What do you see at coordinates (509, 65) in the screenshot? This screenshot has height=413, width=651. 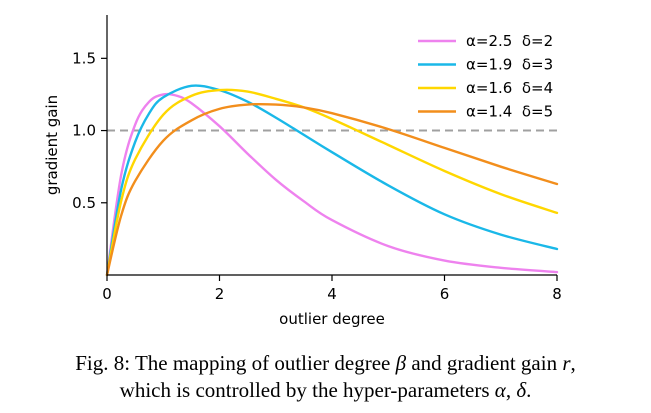 I see `legend-label-2: α=1.9 δ=3` at bounding box center [509, 65].